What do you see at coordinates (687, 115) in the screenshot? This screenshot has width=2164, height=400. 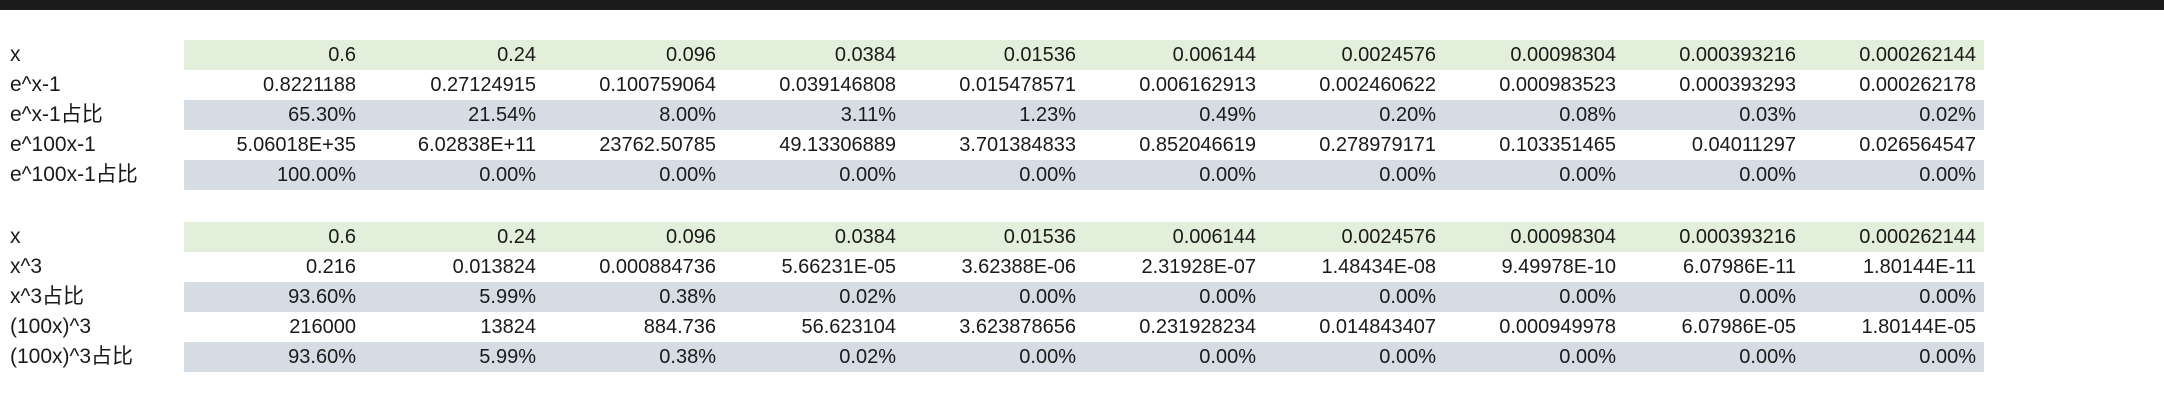 I see `table-cell: 8.00%` at bounding box center [687, 115].